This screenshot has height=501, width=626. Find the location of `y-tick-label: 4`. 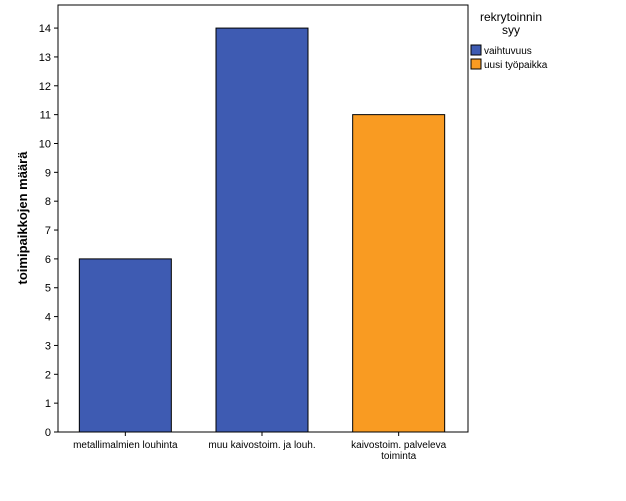

y-tick-label: 4 is located at coordinates (48, 318).